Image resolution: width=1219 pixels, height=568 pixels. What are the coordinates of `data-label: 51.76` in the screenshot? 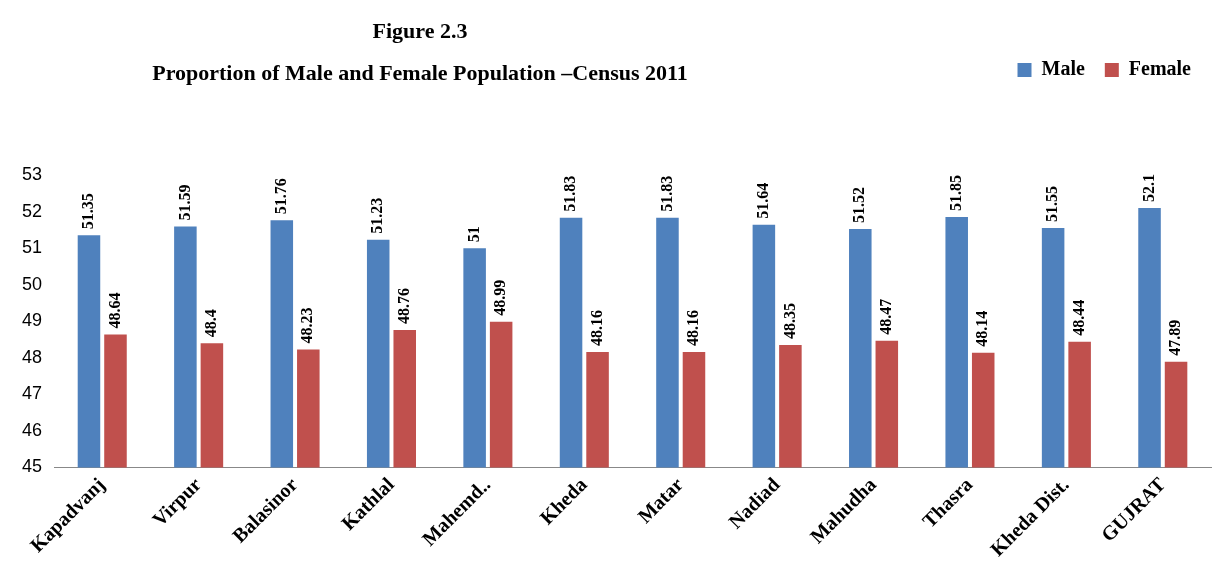 It's located at (280, 196).